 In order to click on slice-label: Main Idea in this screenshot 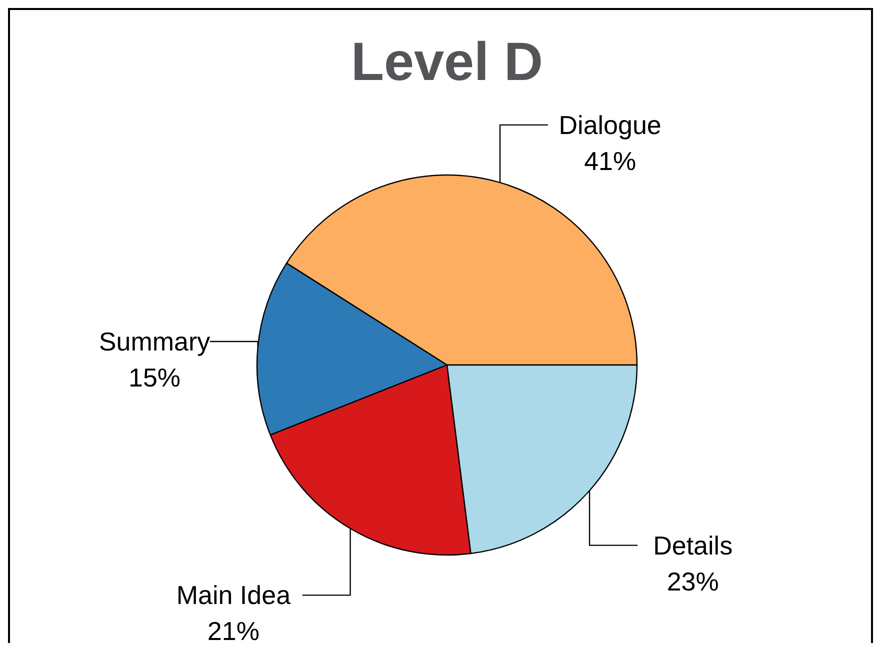, I will do `click(234, 595)`.